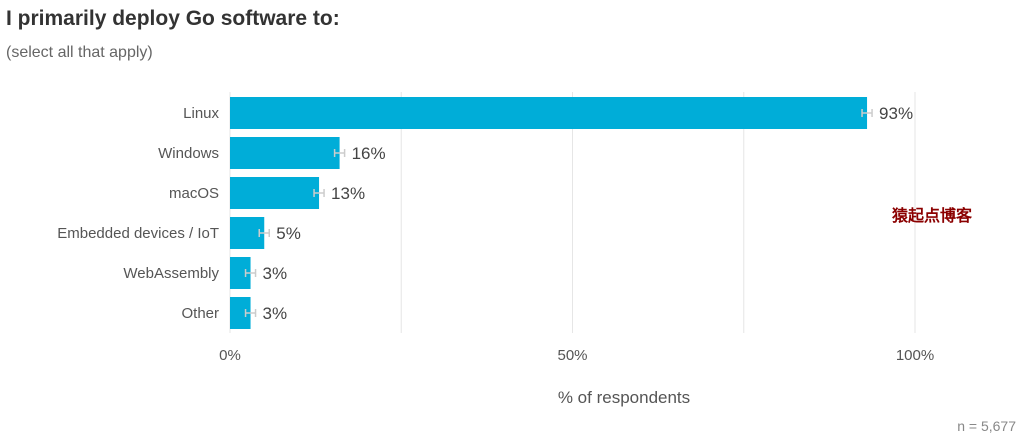  Describe the element at coordinates (896, 113) in the screenshot. I see `bar-value-label: 93%` at that location.